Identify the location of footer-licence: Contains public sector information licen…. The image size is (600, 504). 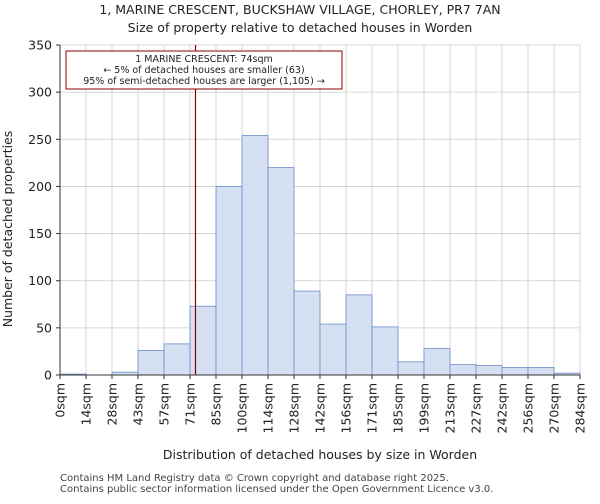
(277, 489).